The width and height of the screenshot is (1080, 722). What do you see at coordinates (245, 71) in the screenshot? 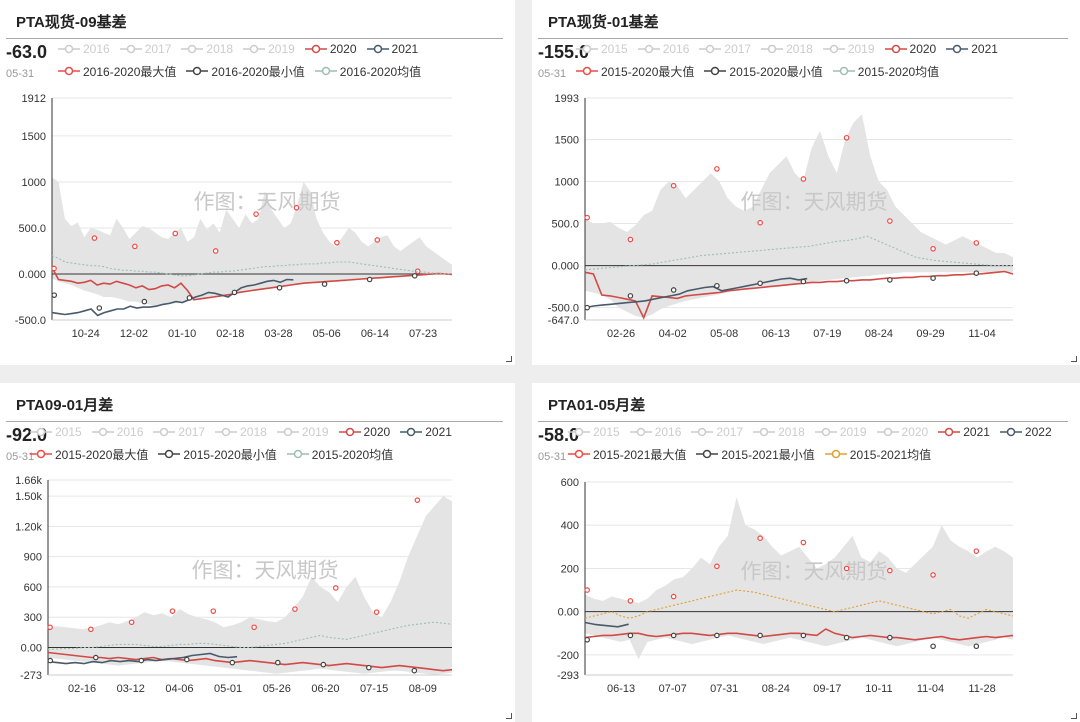
I see `legend-item-7: 2016-2020最小值` at bounding box center [245, 71].